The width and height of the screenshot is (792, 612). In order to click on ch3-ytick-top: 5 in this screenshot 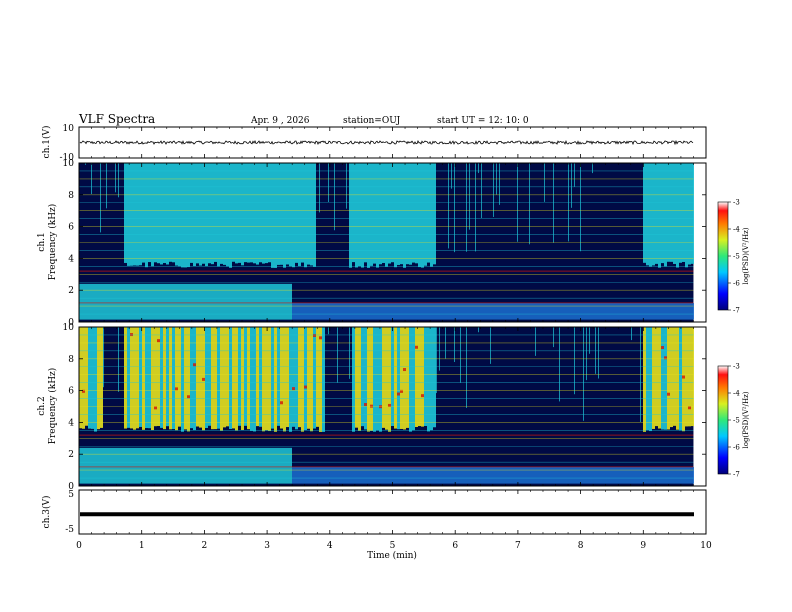, I will do `click(71, 495)`.